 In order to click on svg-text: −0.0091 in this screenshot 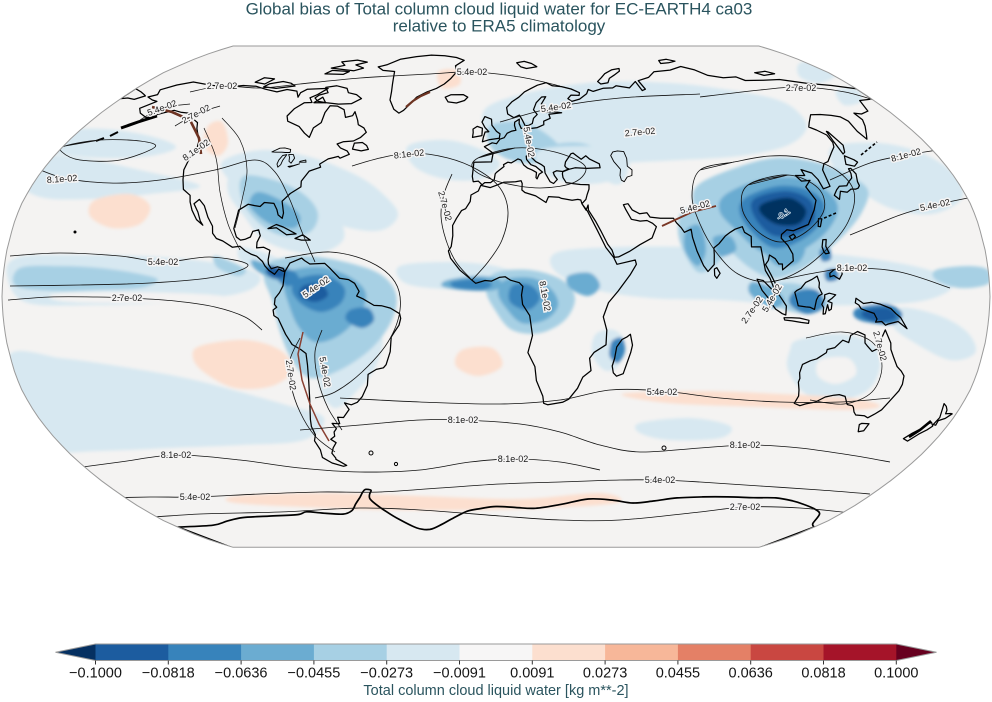, I will do `click(459, 674)`.